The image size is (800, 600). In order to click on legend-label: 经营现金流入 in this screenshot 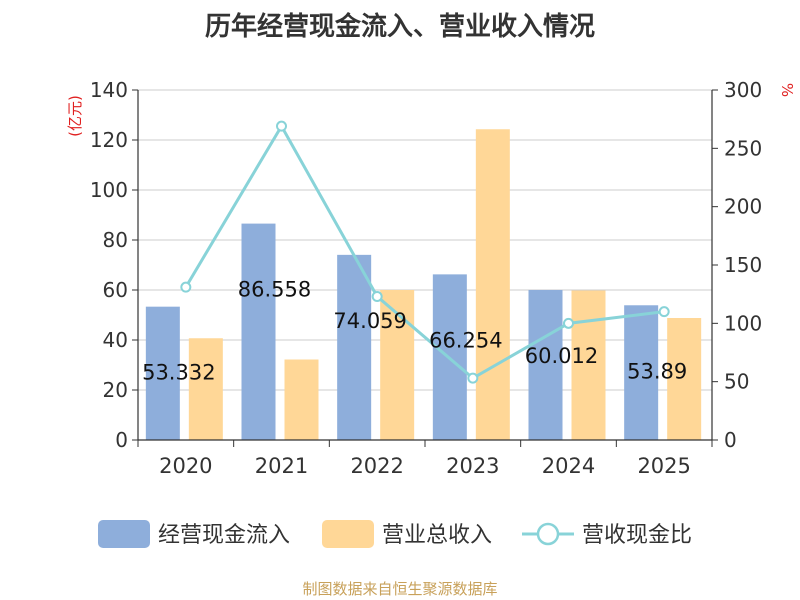, I will do `click(224, 535)`.